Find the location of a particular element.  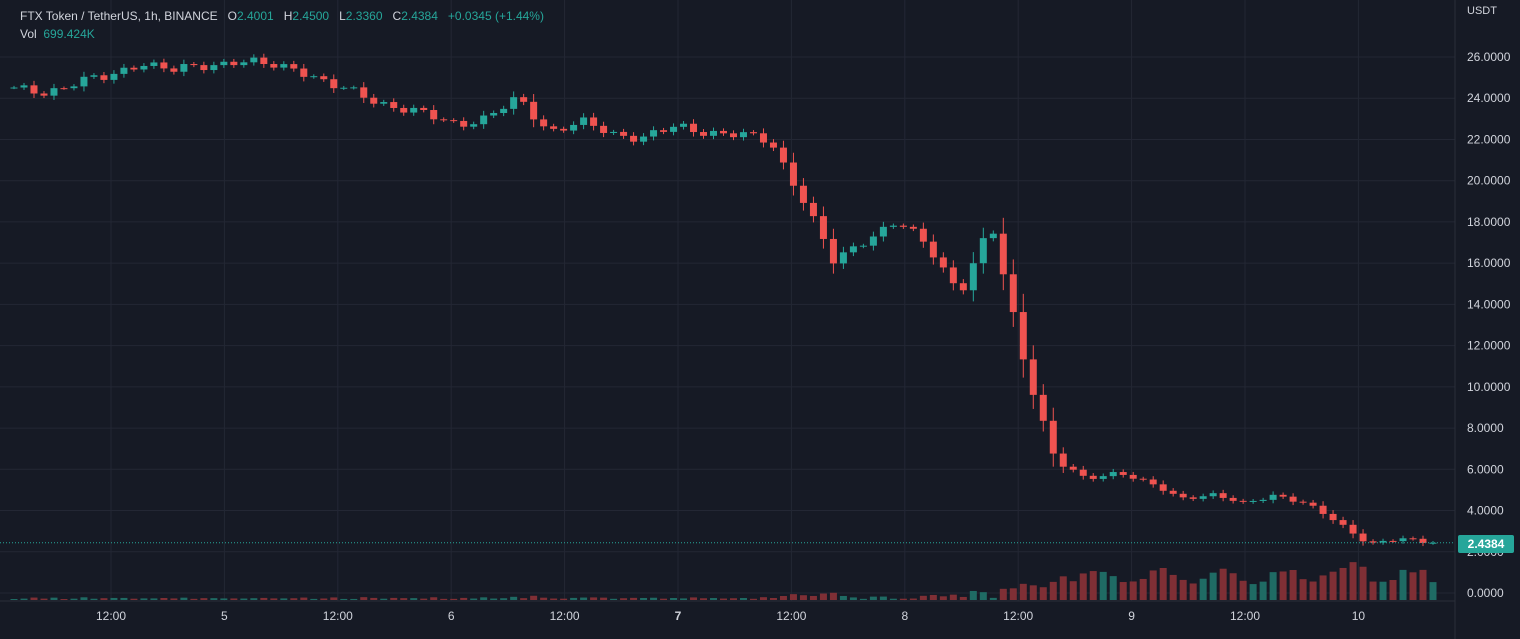

time-tick: 12:00 is located at coordinates (1018, 616).